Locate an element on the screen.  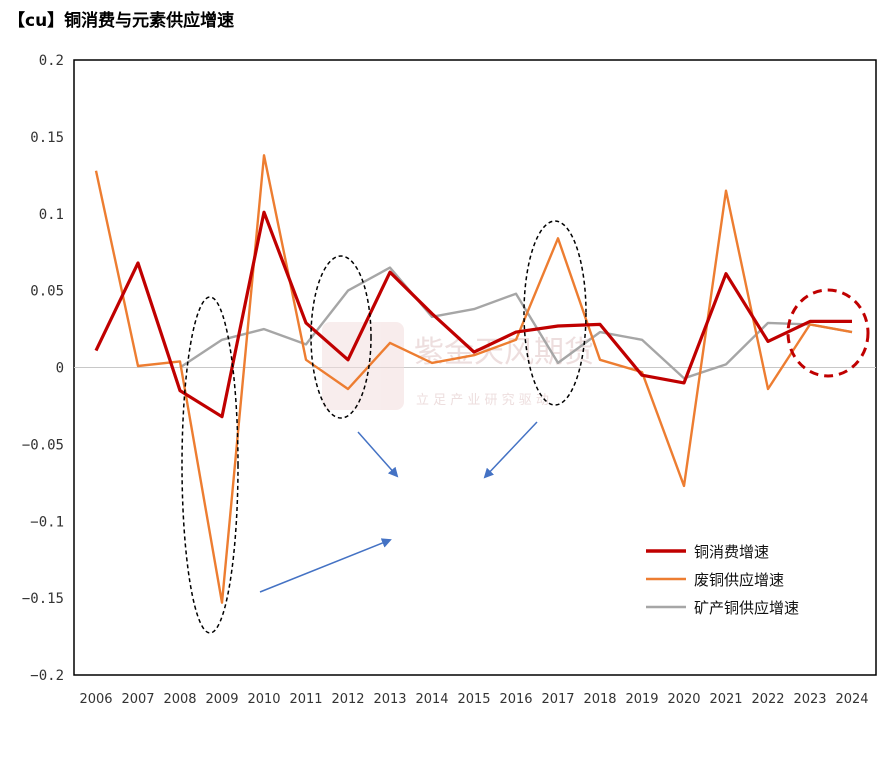
arrow-bottom-up is located at coordinates (325, 565).